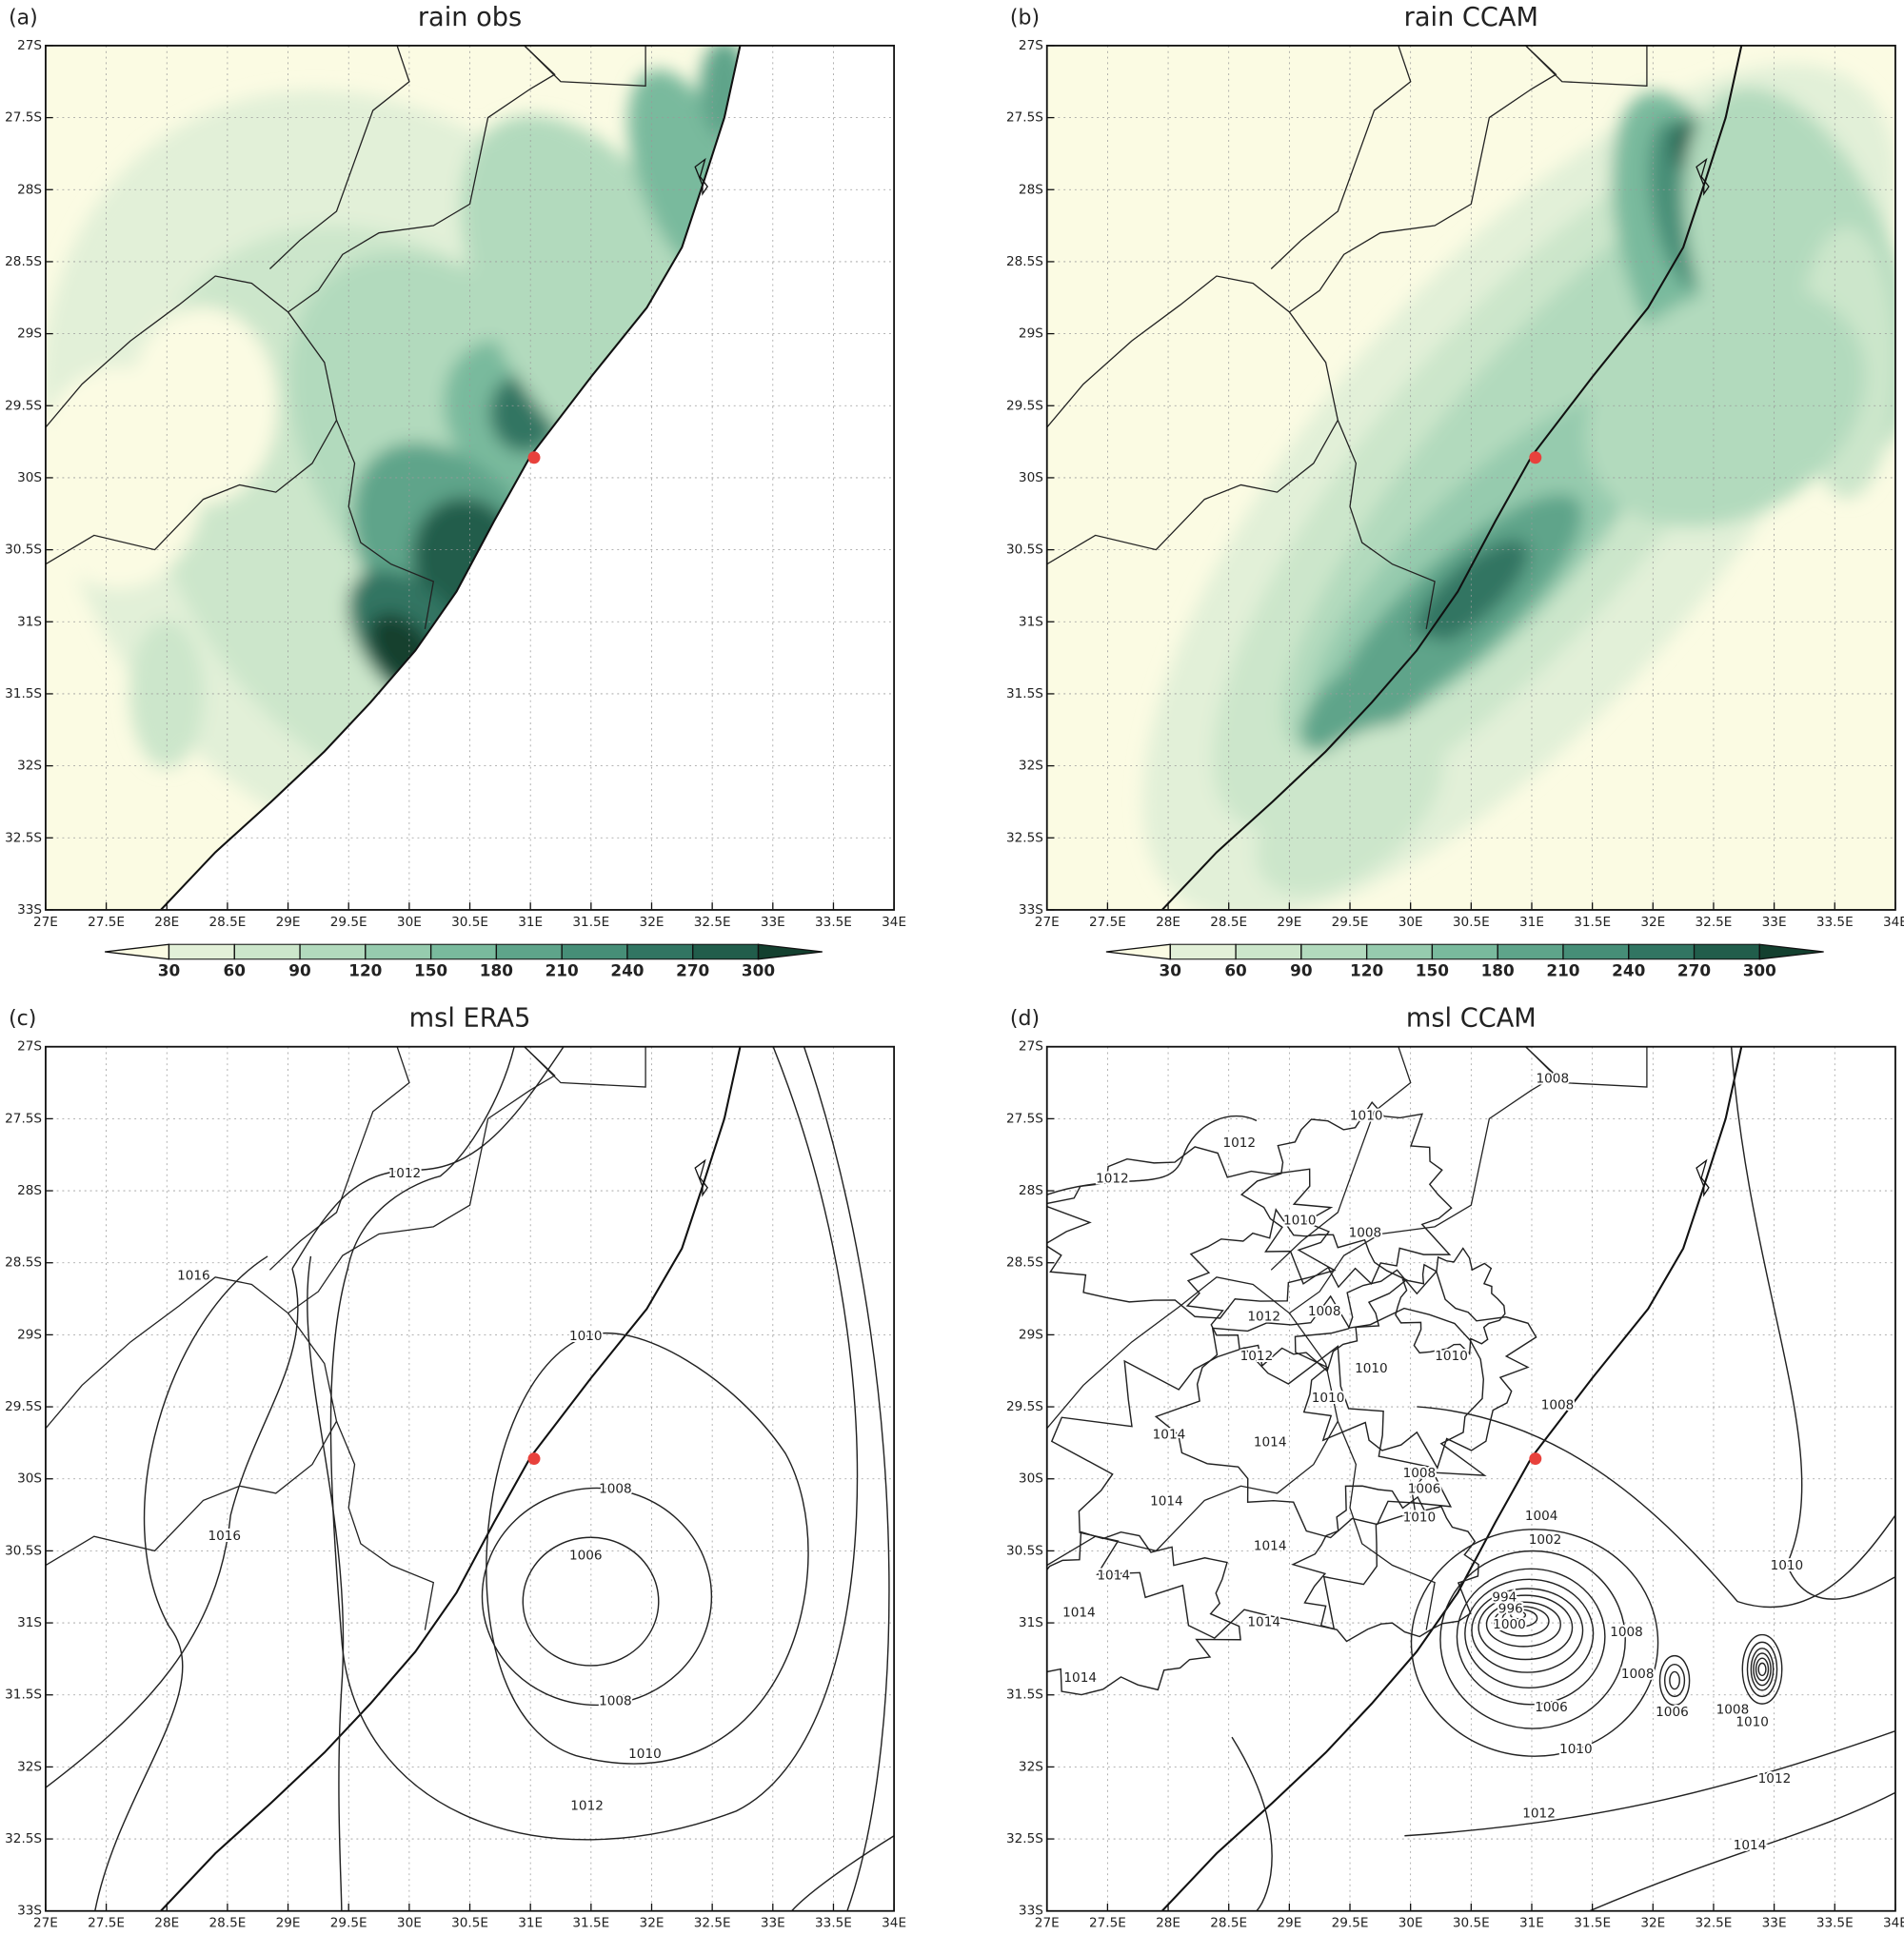 The image size is (1904, 1935). I want to click on location-marker, so click(534, 1459).